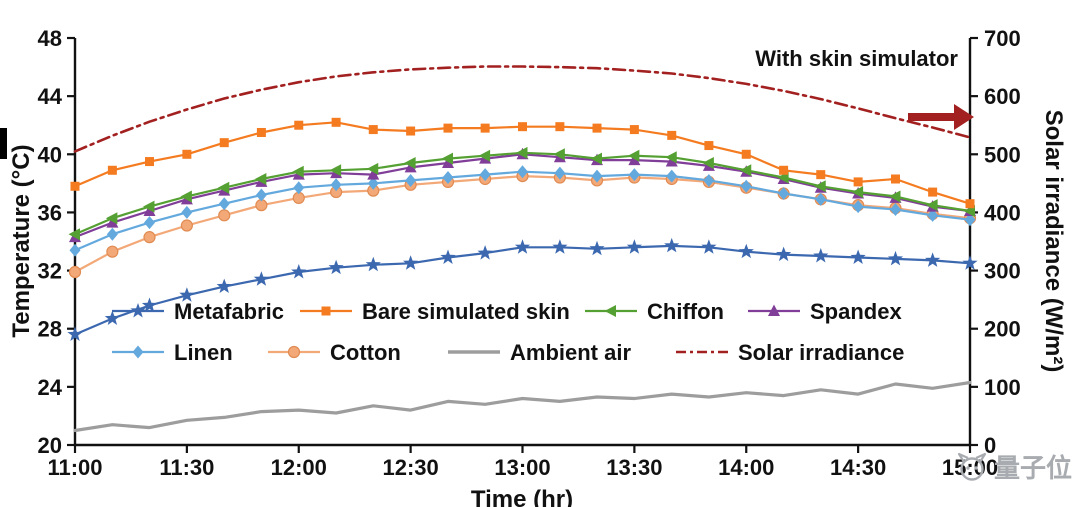  I want to click on legend-label: Bare simulated skin, so click(466, 311).